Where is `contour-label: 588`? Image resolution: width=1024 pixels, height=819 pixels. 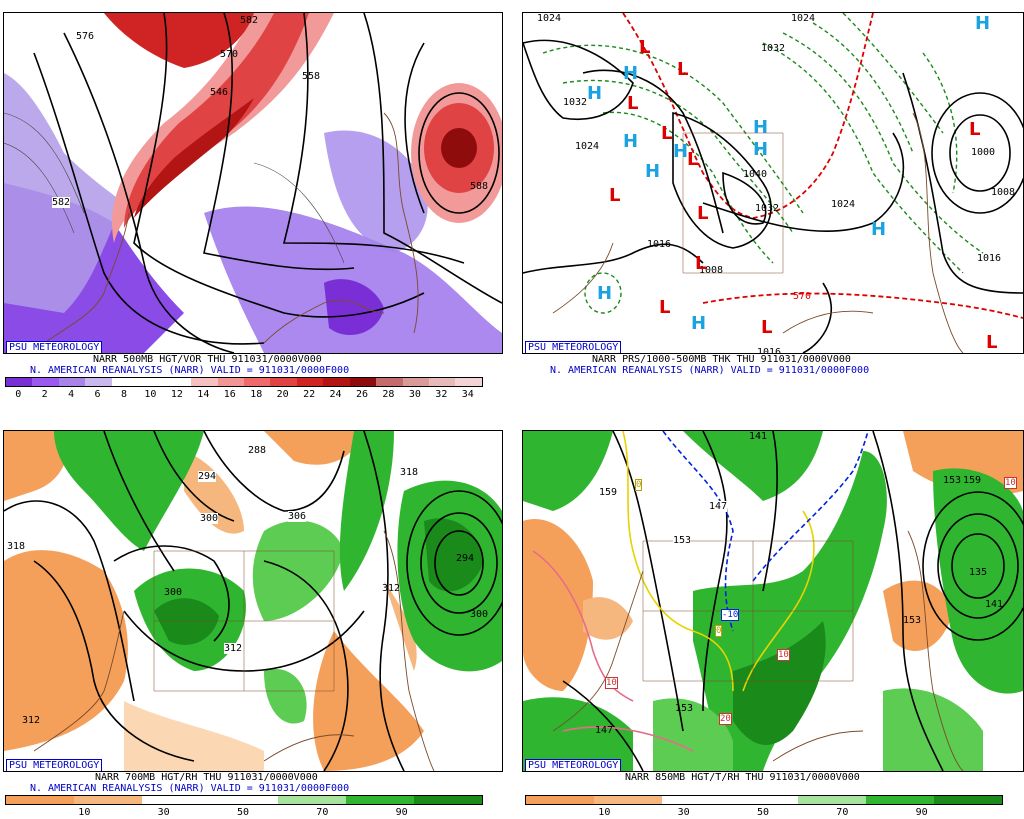 contour-label: 588 is located at coordinates (479, 186).